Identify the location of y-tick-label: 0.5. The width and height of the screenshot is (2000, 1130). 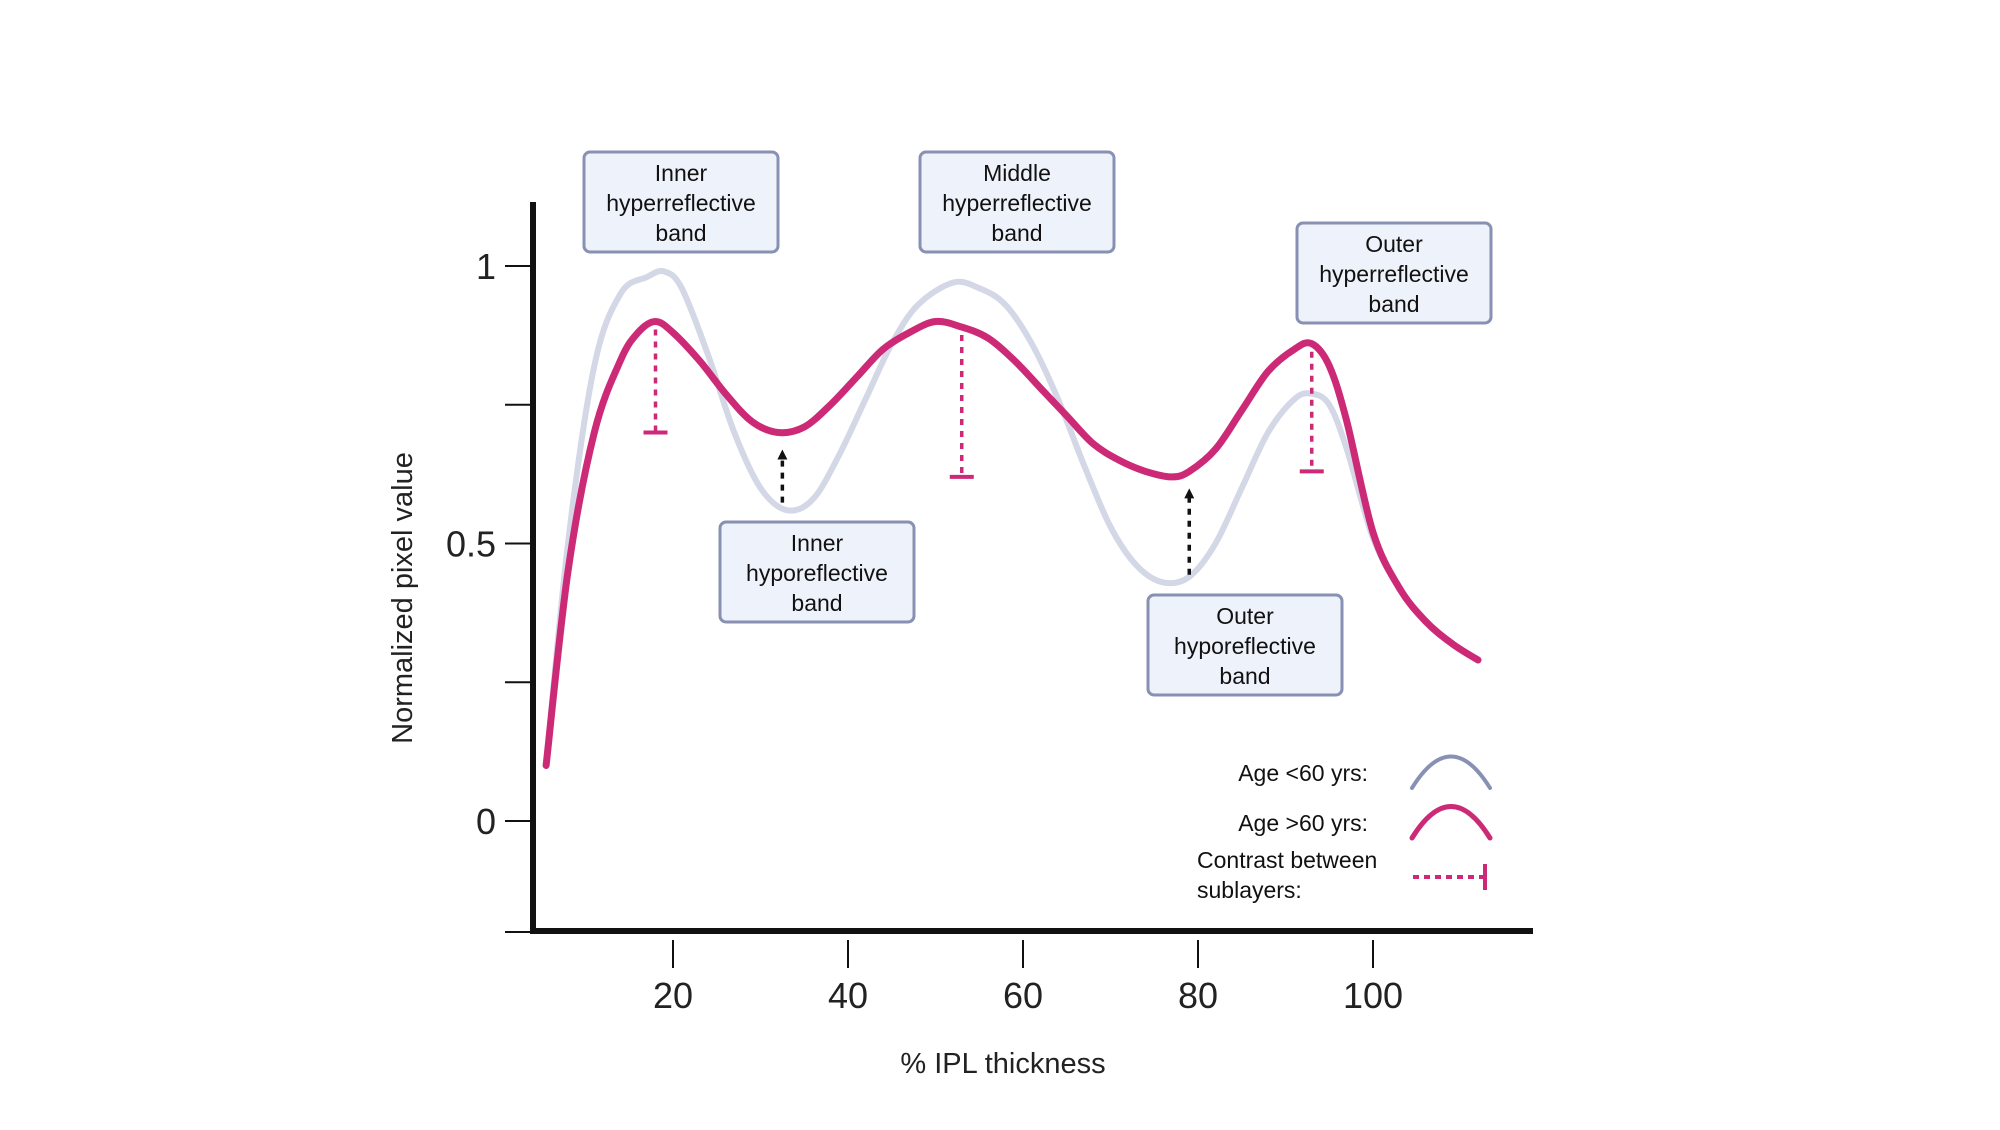
(471, 544).